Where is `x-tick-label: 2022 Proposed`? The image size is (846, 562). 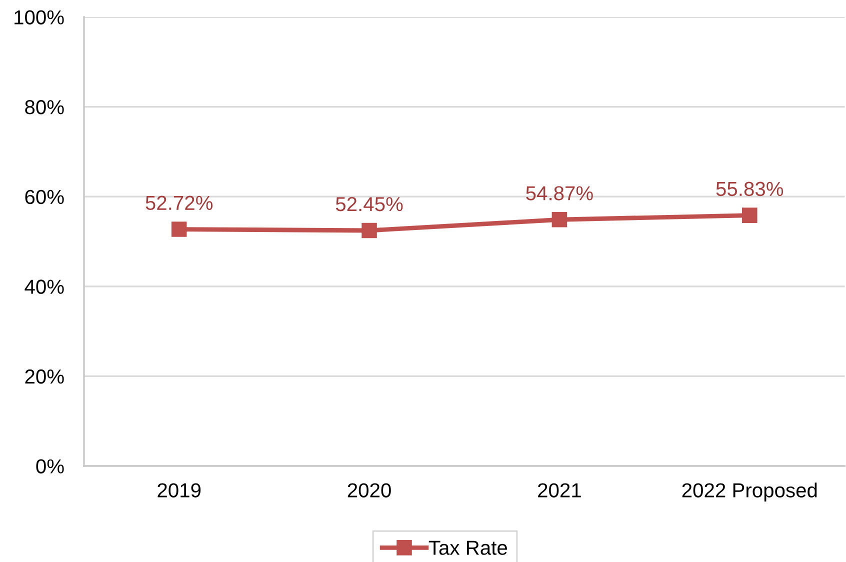
x-tick-label: 2022 Proposed is located at coordinates (749, 492).